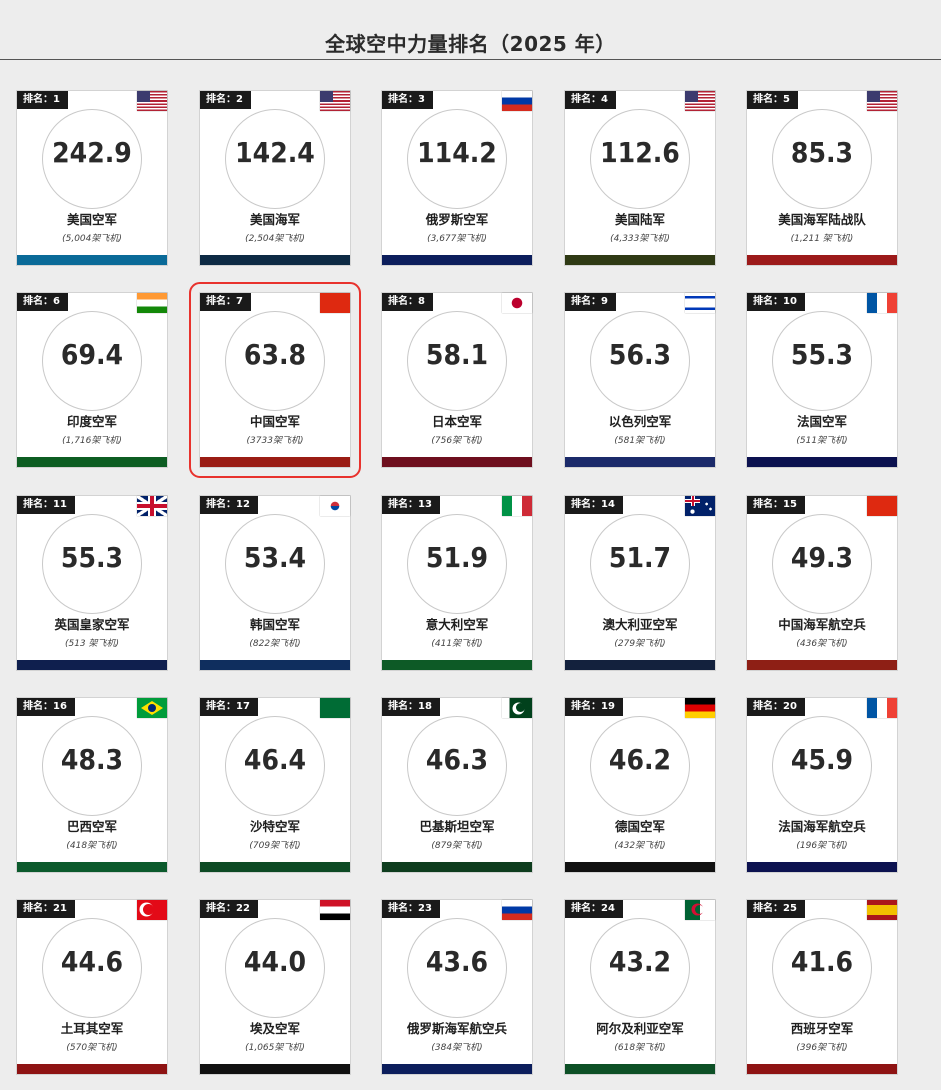 The image size is (941, 1090). What do you see at coordinates (640, 846) in the screenshot?
I see `aircraft-count: (432架飞机)` at bounding box center [640, 846].